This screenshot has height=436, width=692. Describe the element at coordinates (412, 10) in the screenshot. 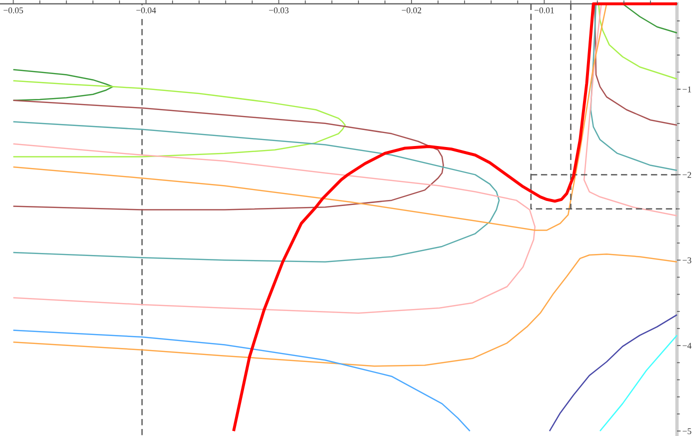

I see `x-tick-label: −0.02` at that location.